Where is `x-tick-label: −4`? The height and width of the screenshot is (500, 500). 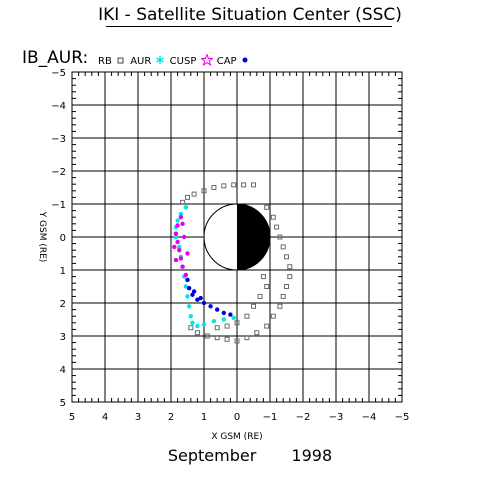
x-tick-label: −4 is located at coordinates (369, 417).